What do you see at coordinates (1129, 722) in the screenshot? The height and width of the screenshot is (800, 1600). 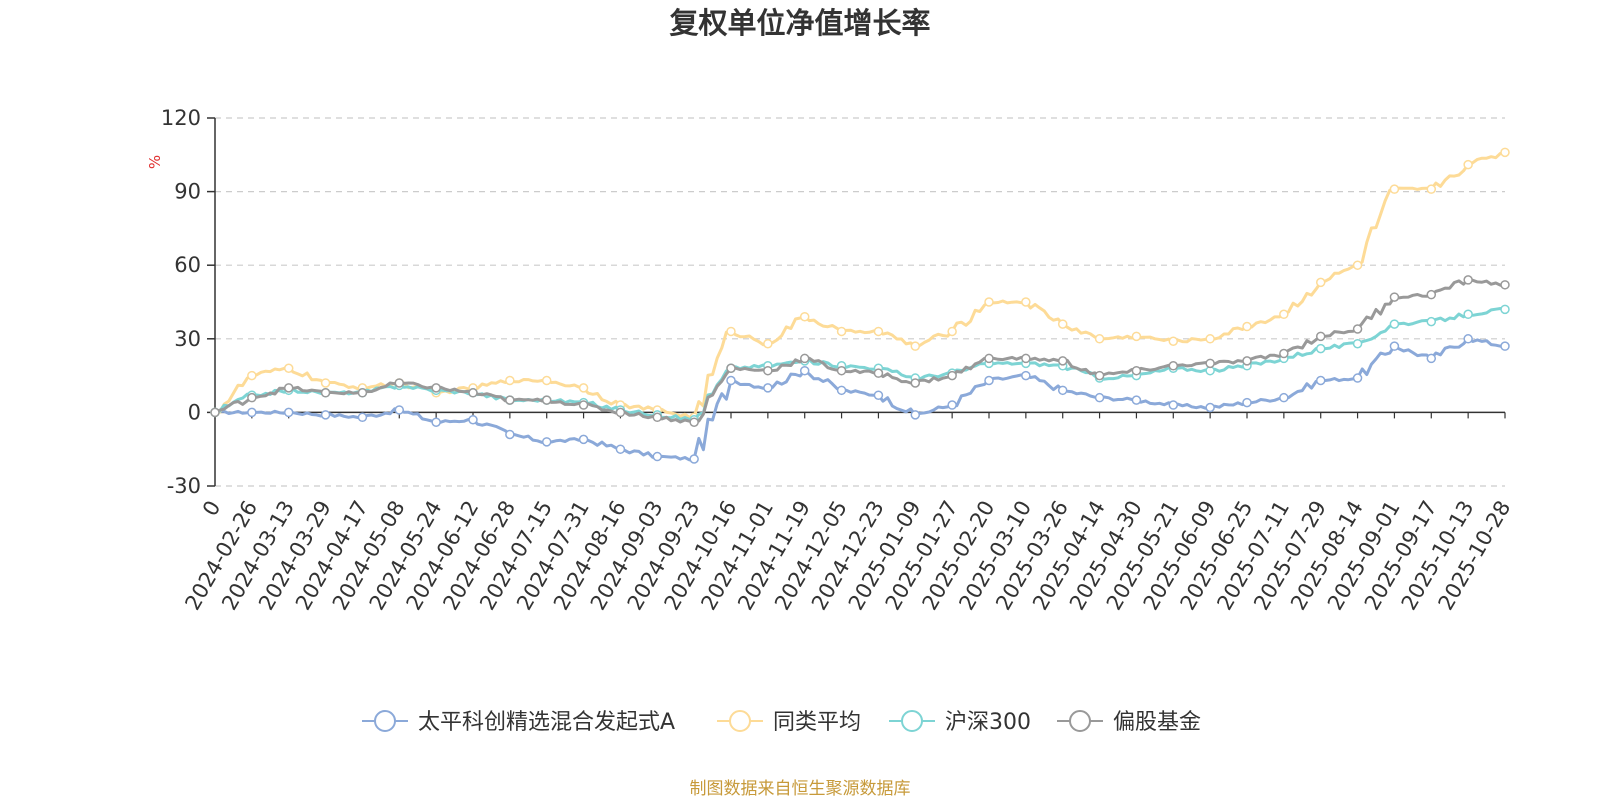 I see `legend-item-3: 偏股基金` at bounding box center [1129, 722].